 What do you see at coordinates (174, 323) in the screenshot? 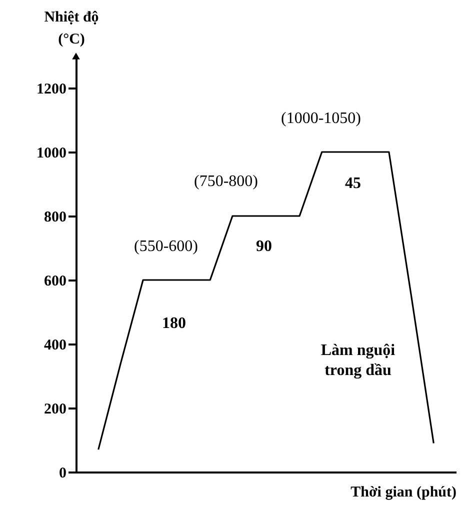
I see `annotation: 180` at bounding box center [174, 323].